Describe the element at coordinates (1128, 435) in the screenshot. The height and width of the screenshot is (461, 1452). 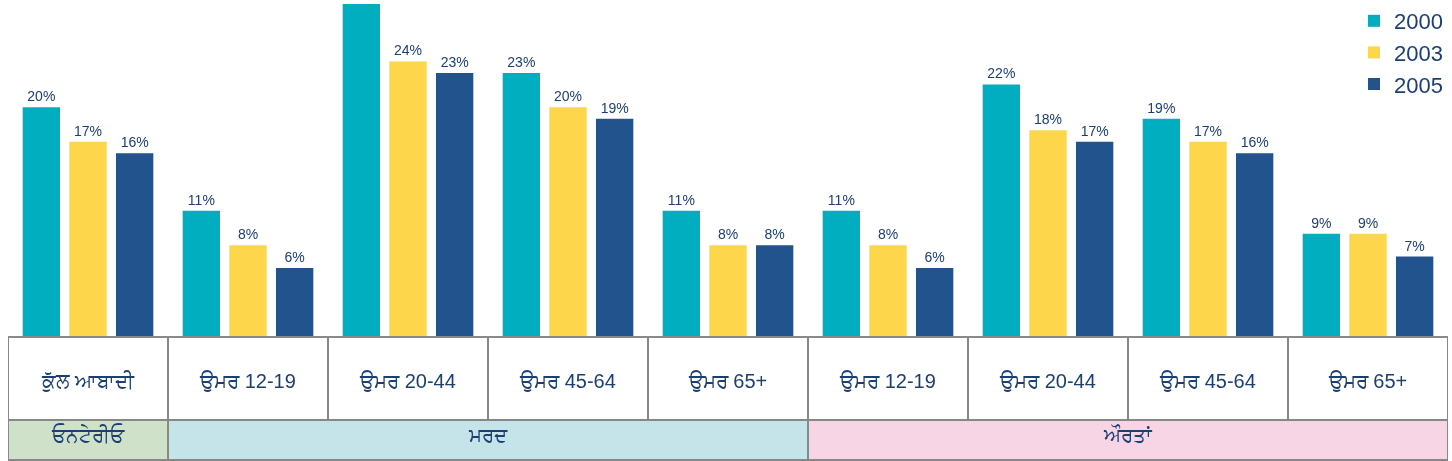
I see `text: ਔਰਤਾਂ` at that location.